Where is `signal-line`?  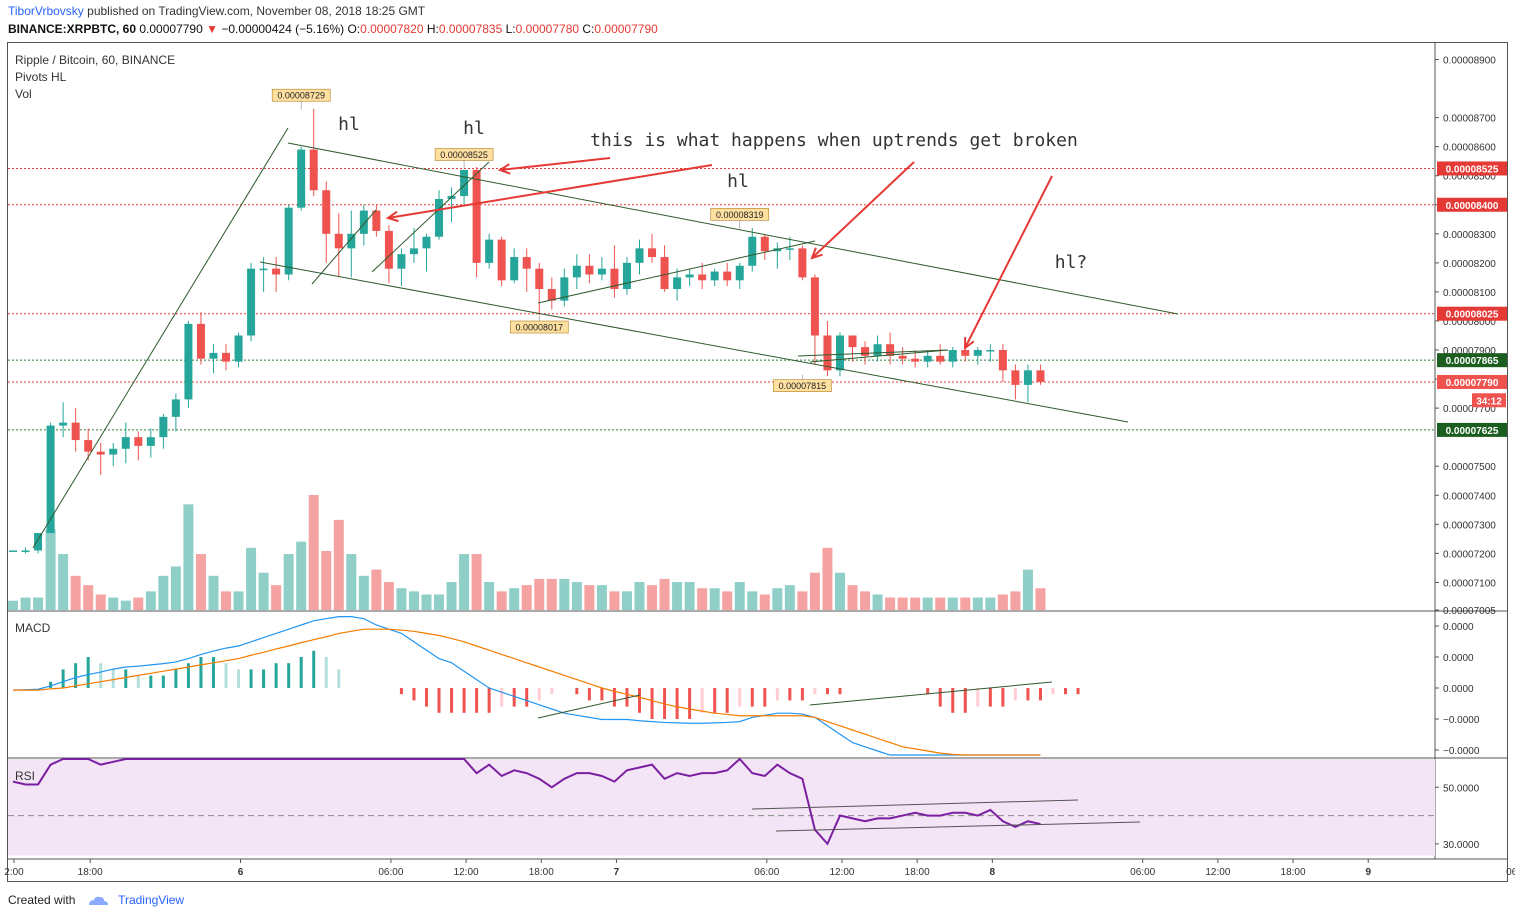
signal-line is located at coordinates (527, 692).